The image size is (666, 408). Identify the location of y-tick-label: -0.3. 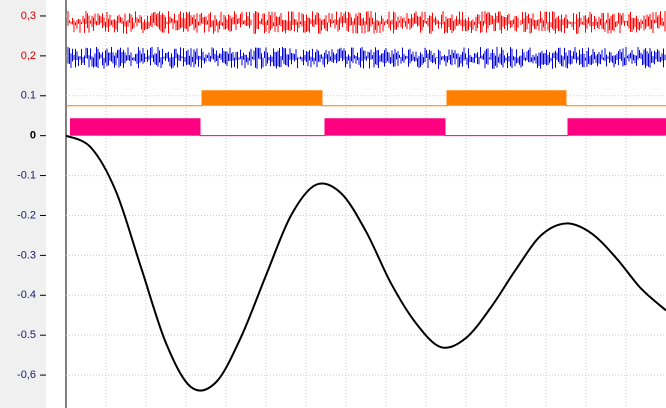
(26, 255).